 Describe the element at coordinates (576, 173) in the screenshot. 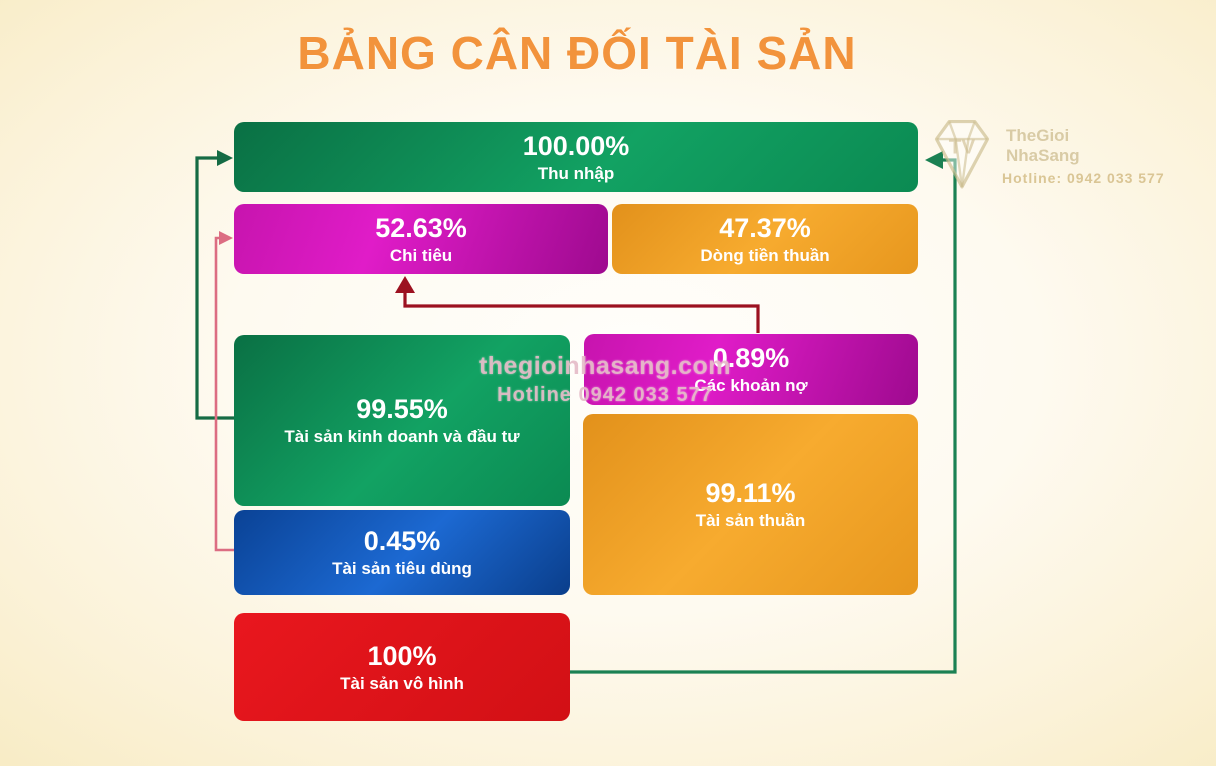

I see `node-income-label: Thu nhập` at that location.